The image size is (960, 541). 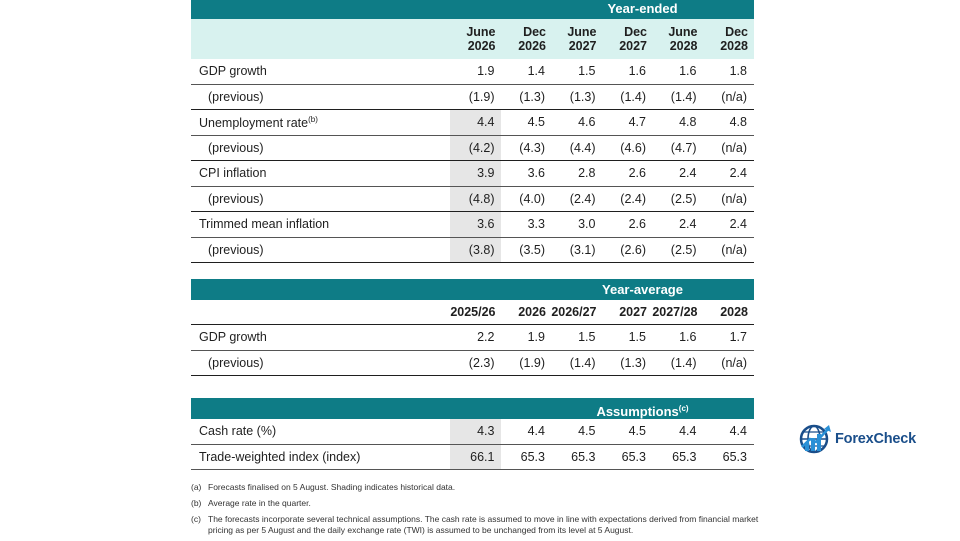 What do you see at coordinates (582, 147) in the screenshot?
I see `table-cell: (4.4)` at bounding box center [582, 147].